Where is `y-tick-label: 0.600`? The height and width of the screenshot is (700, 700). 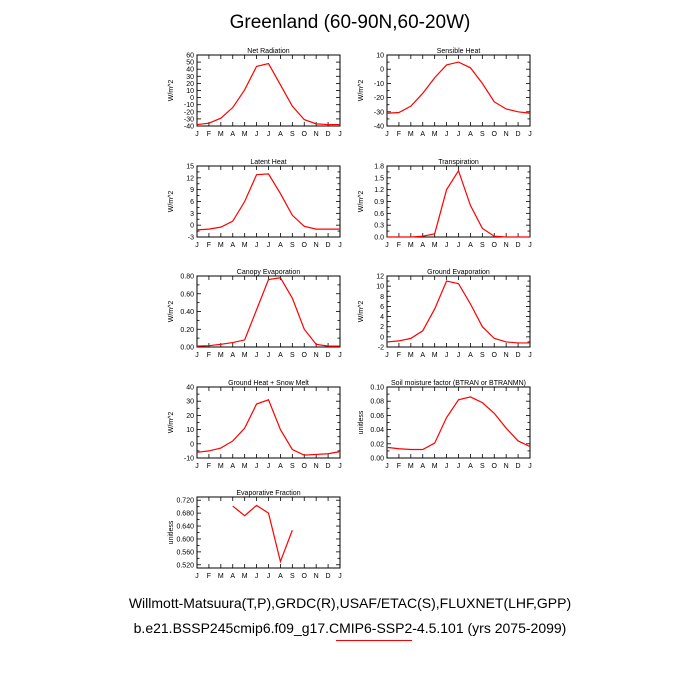
y-tick-label: 0.600 is located at coordinates (185, 539).